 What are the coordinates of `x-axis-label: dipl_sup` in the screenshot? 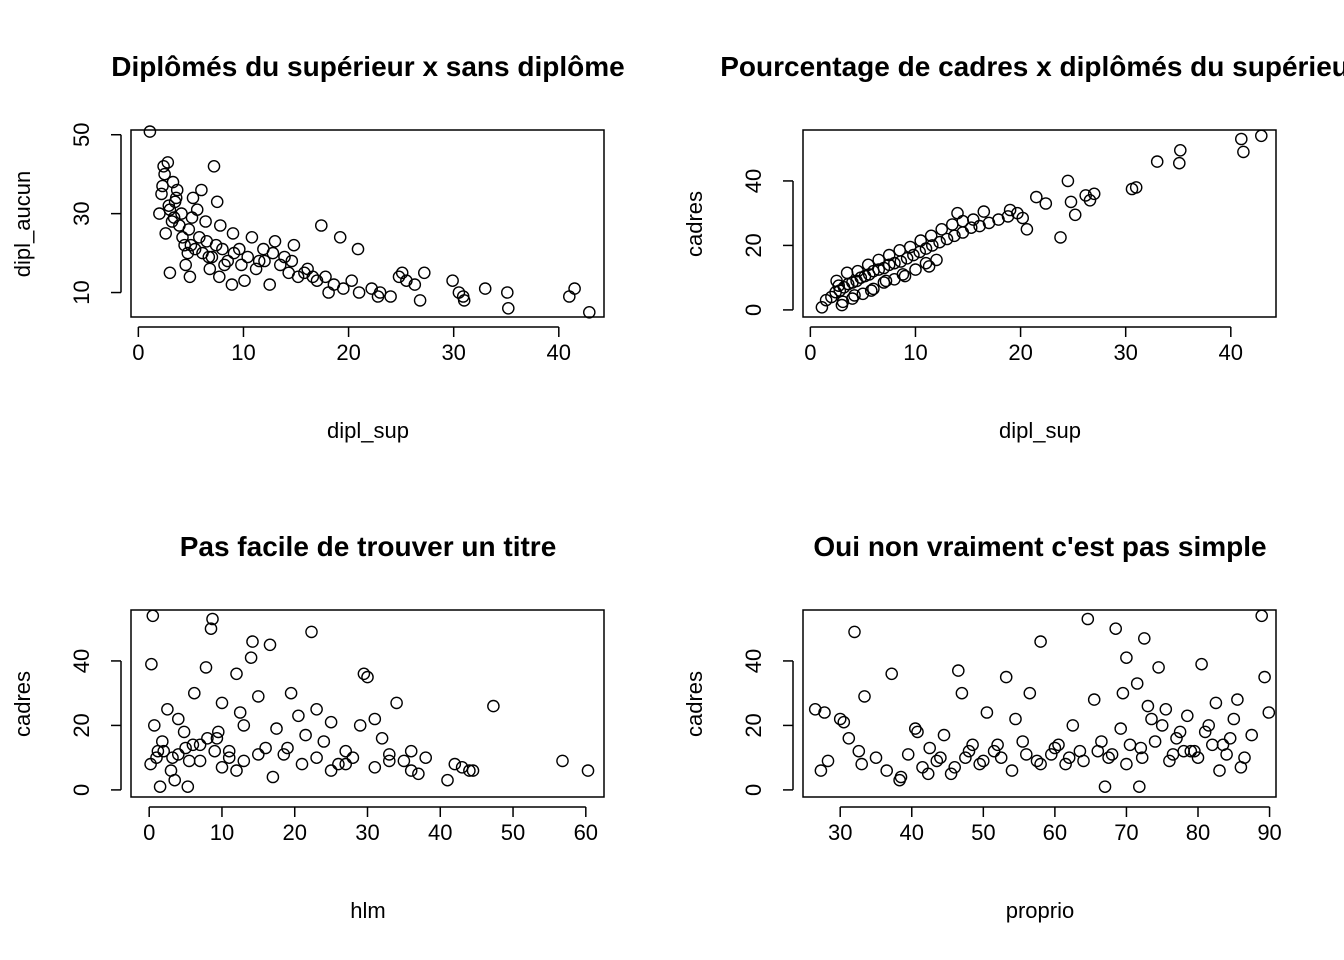 It's located at (1040, 430).